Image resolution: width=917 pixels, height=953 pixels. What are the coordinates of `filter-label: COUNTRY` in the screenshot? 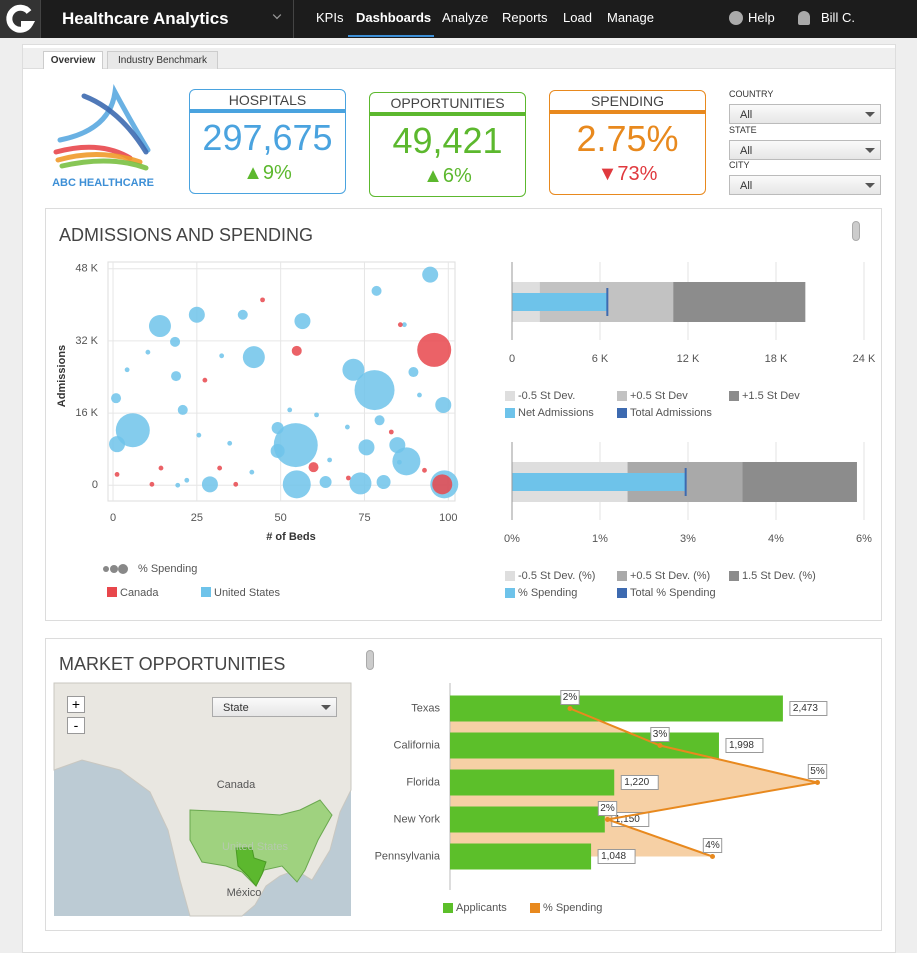 It's located at (751, 94).